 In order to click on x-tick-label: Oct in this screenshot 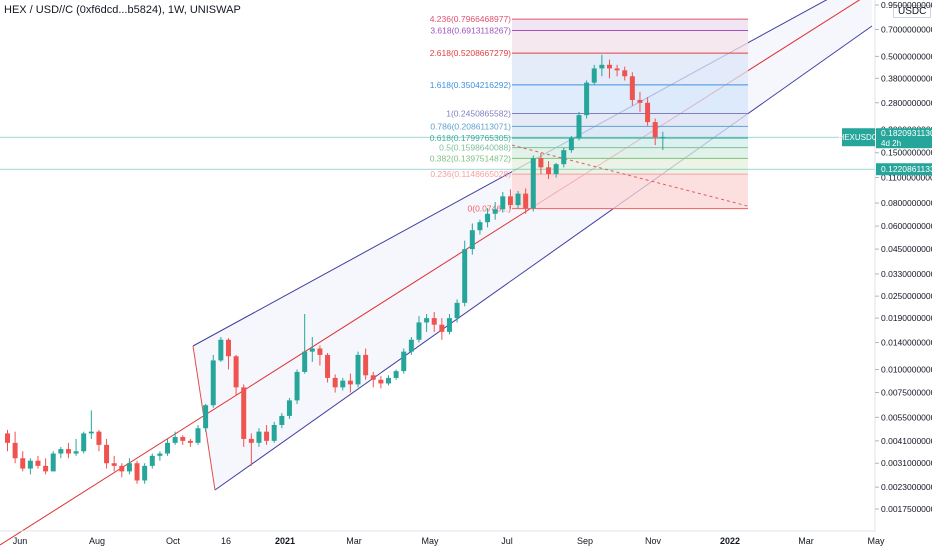, I will do `click(173, 541)`.